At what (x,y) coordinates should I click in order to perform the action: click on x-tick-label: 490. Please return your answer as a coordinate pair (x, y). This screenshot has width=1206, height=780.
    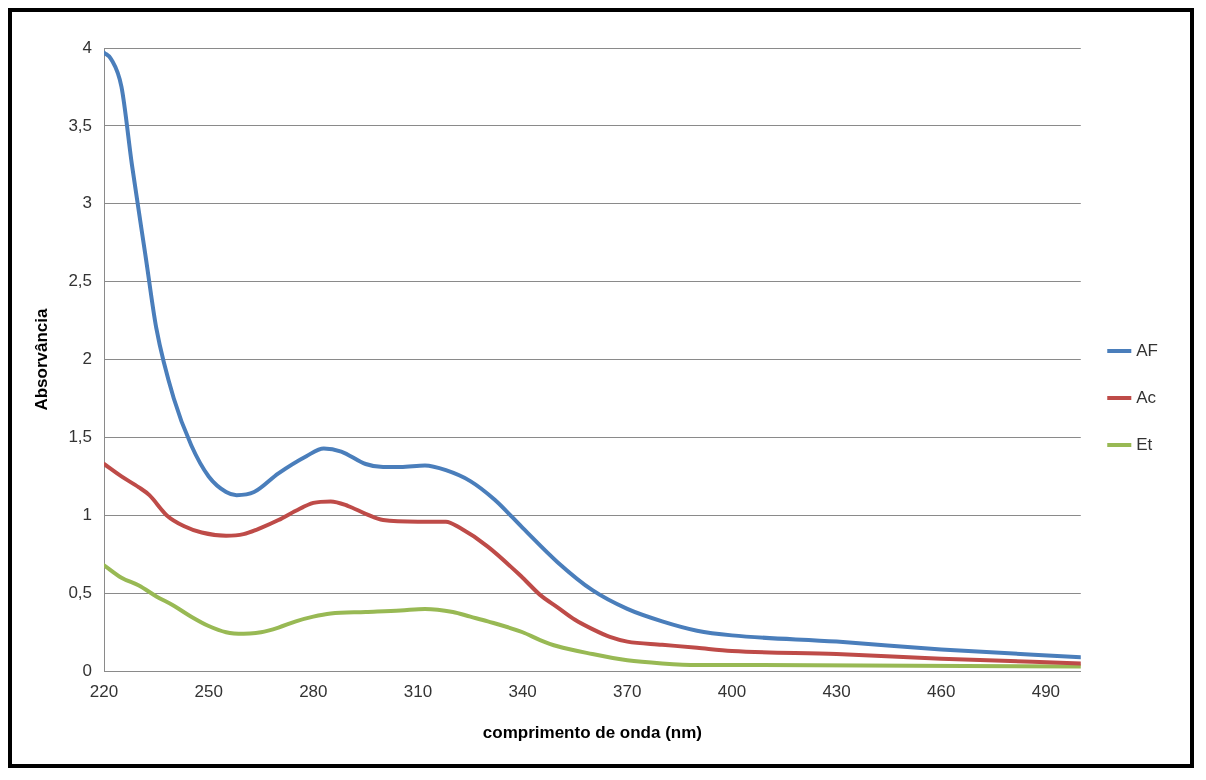
    Looking at the image, I should click on (1046, 692).